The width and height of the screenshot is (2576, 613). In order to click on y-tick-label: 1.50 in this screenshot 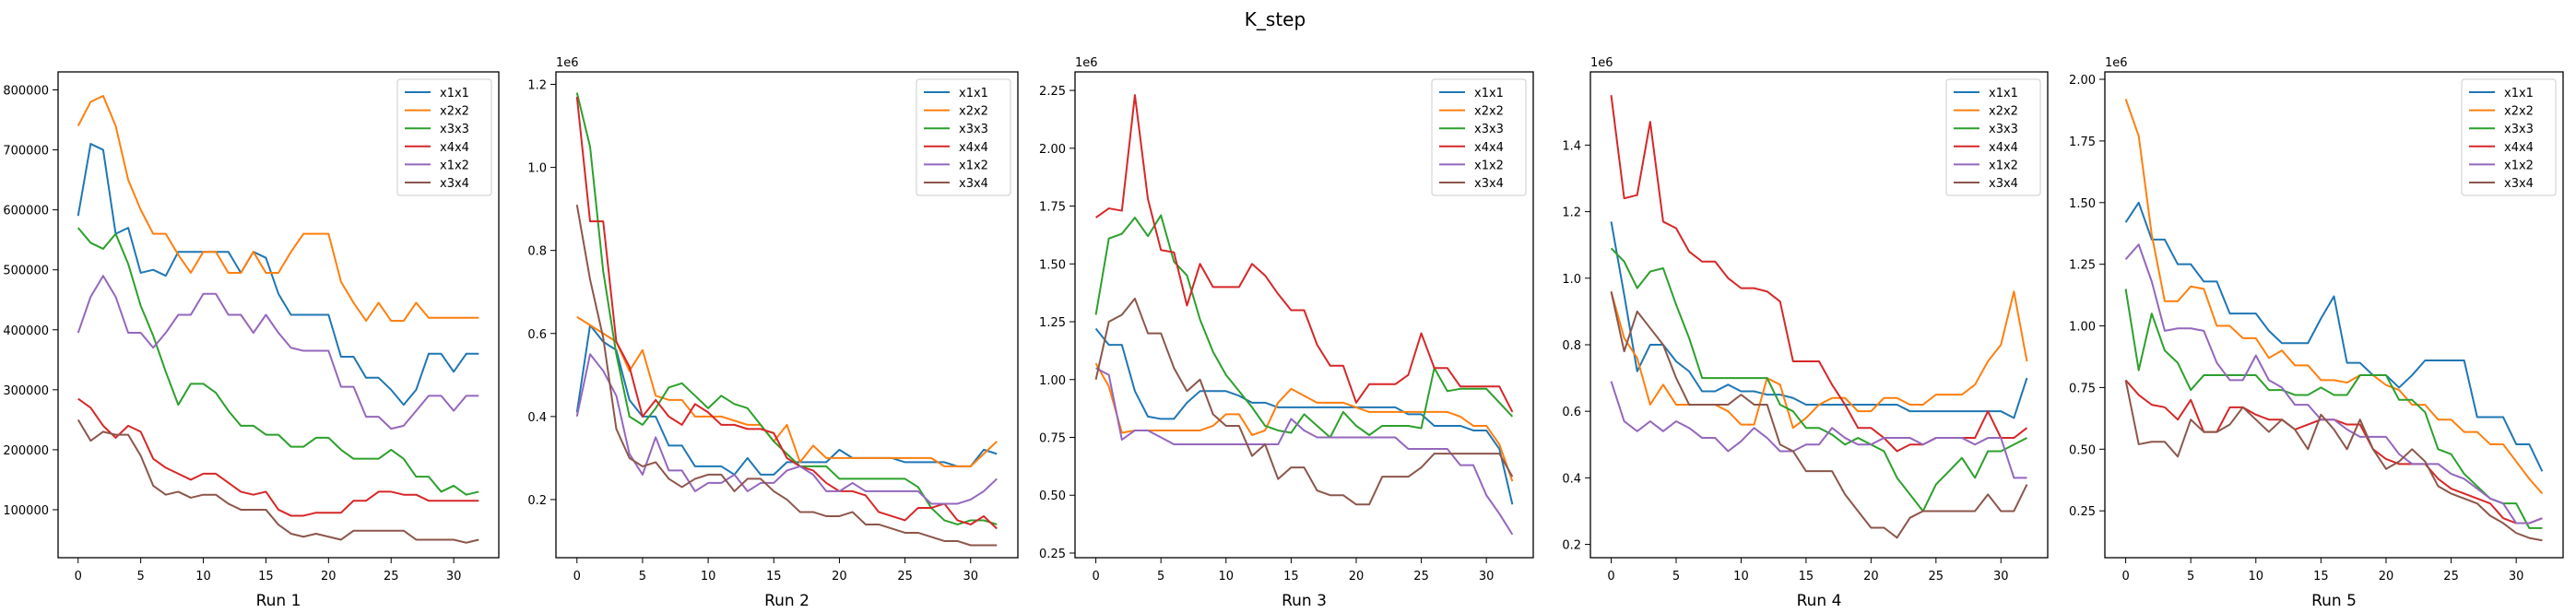, I will do `click(2082, 204)`.